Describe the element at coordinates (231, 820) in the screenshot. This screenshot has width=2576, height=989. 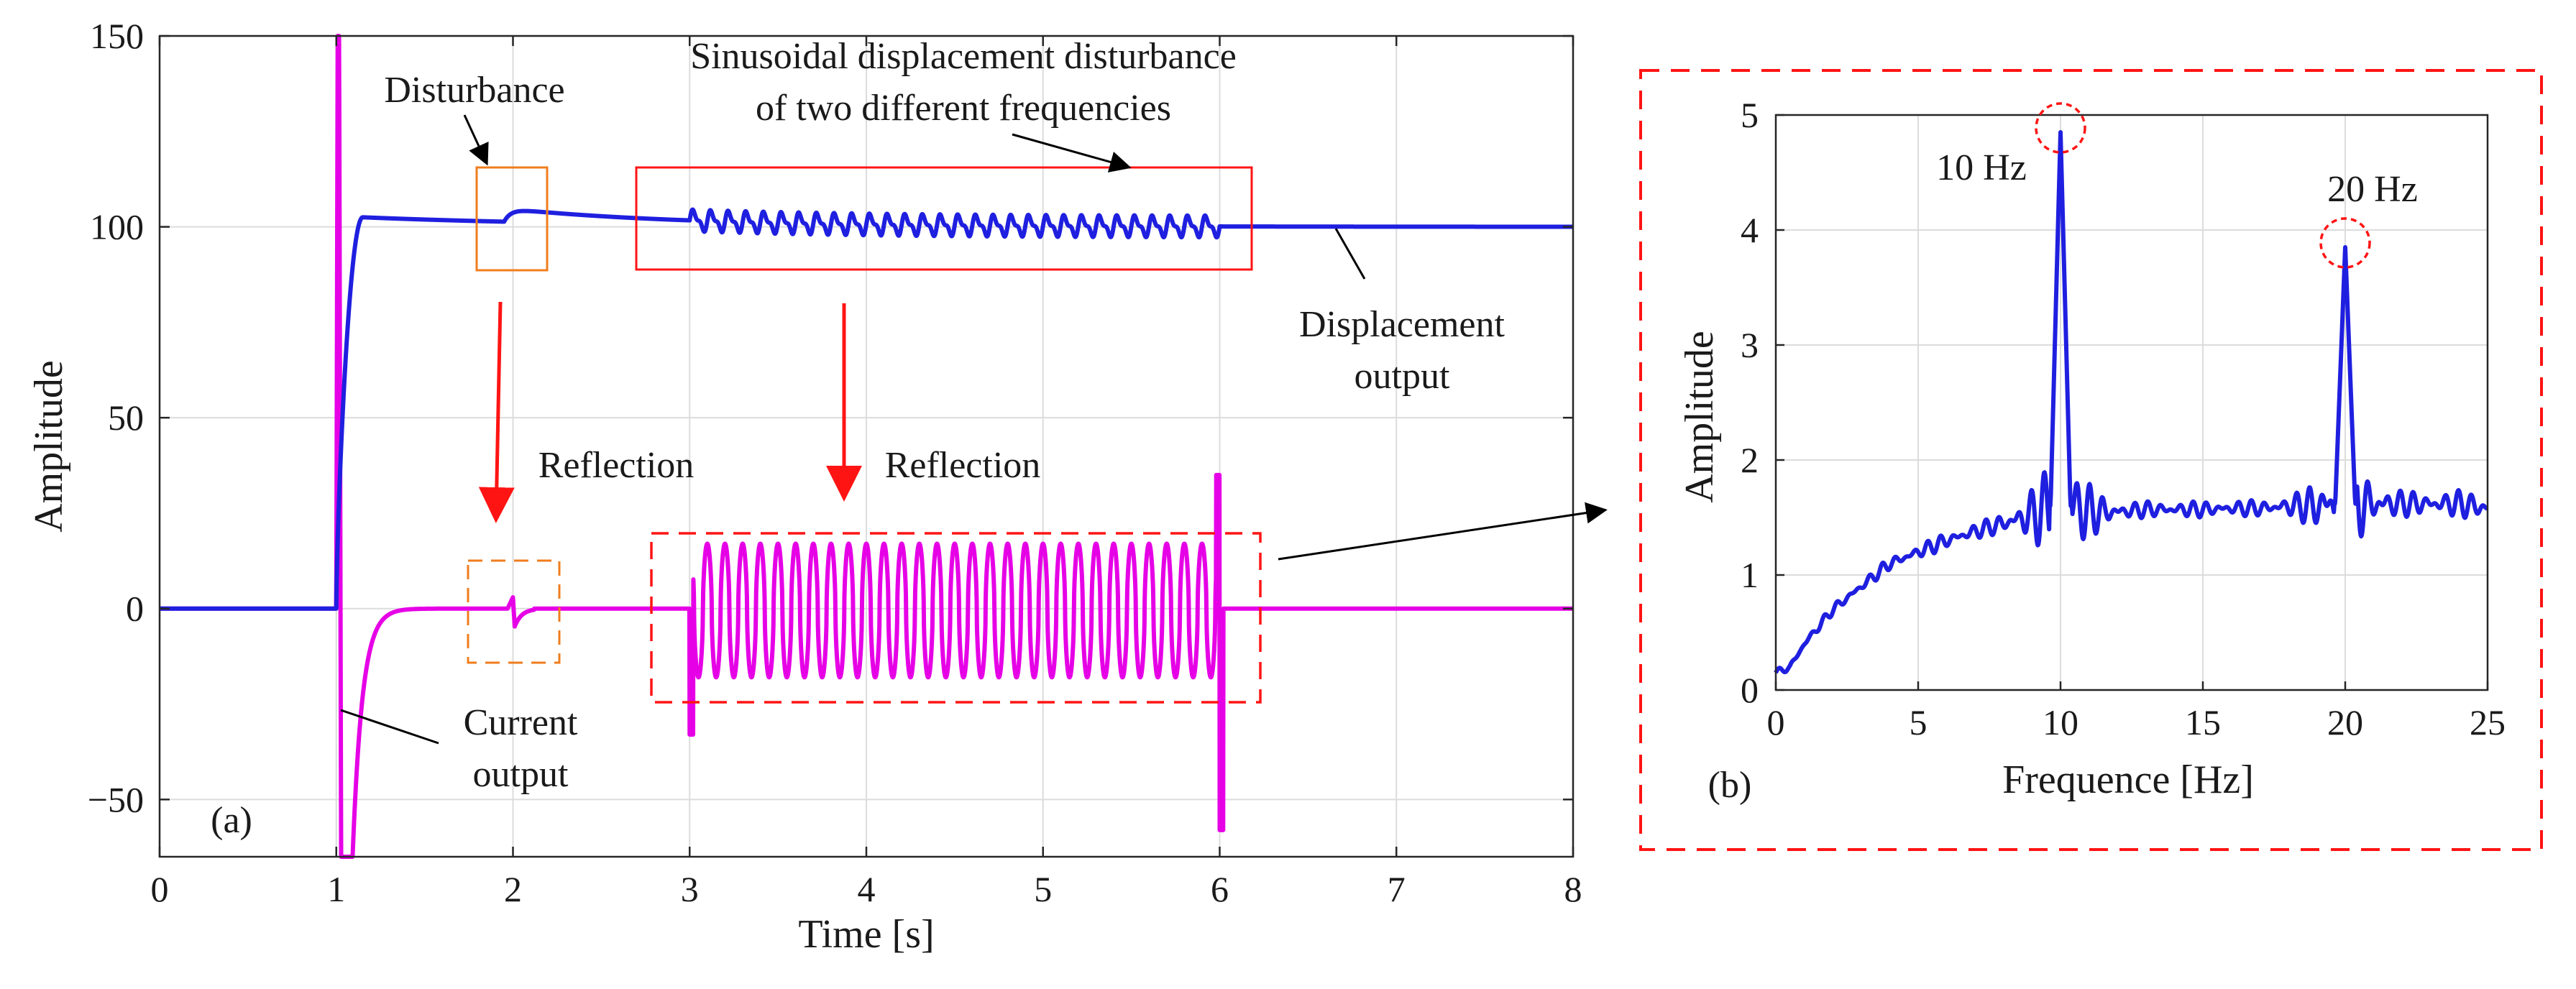
I see `panel-label-a: (a)` at that location.